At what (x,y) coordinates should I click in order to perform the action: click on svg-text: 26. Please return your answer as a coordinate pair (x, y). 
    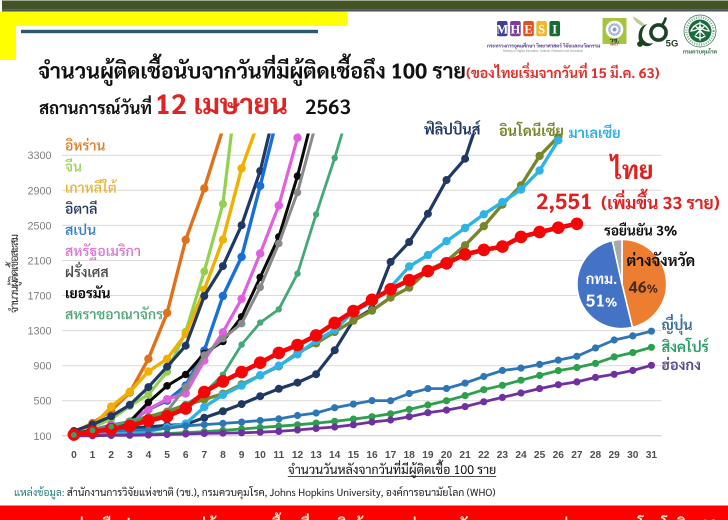
    Looking at the image, I should click on (559, 455).